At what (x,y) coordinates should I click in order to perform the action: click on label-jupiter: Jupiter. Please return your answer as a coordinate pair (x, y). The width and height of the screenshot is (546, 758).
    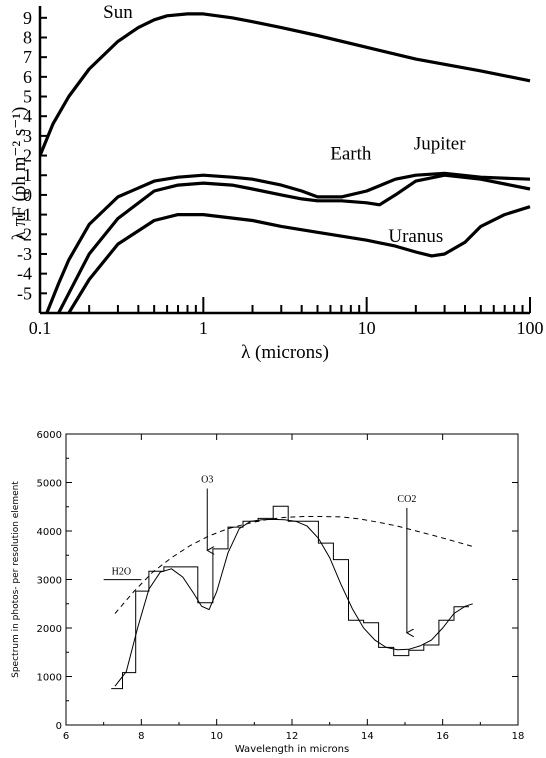
    Looking at the image, I should click on (440, 144).